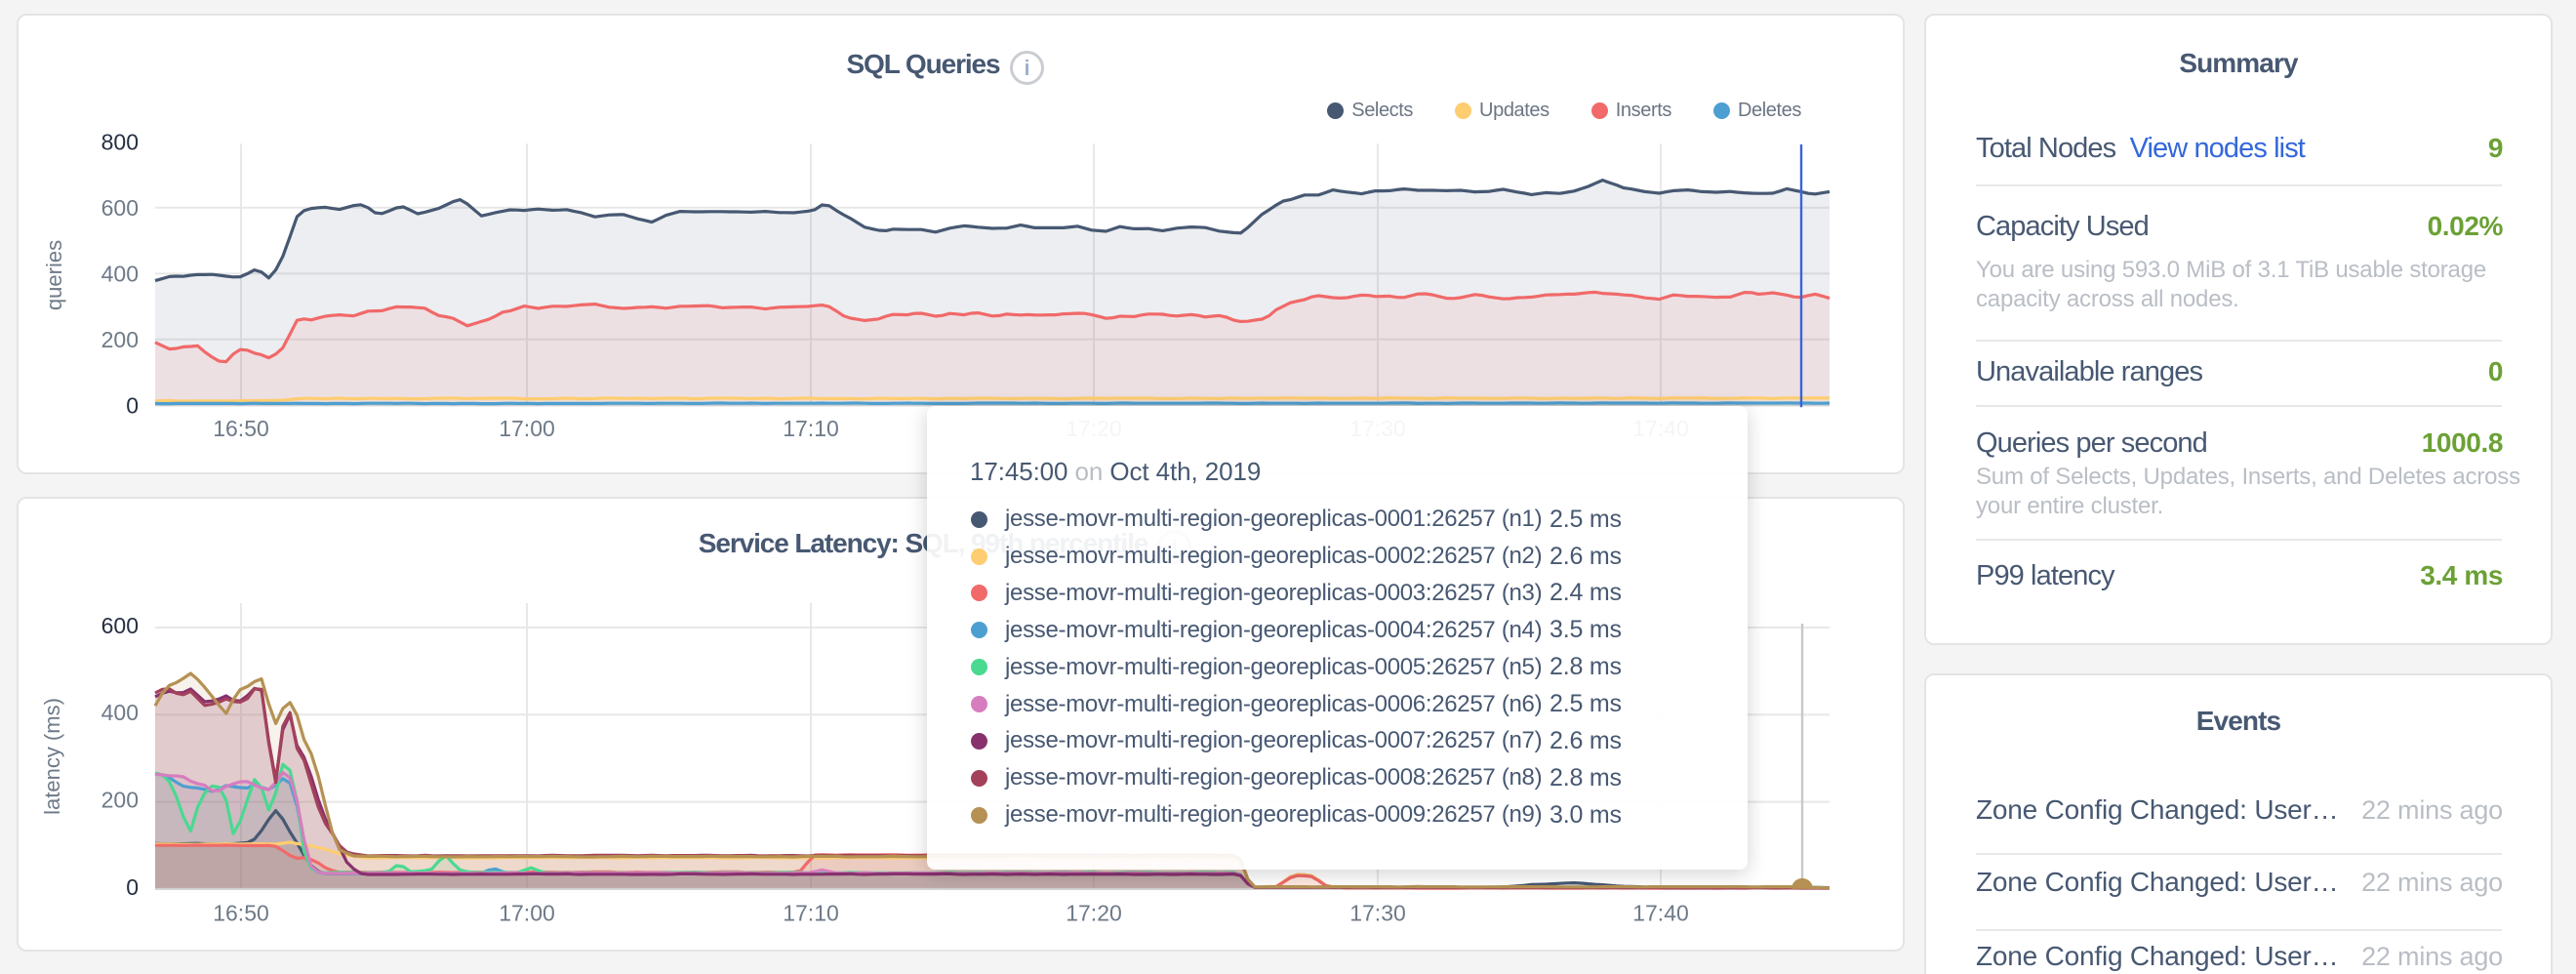 The image size is (2576, 974). What do you see at coordinates (1660, 913) in the screenshot?
I see `svg-text: 17:40` at bounding box center [1660, 913].